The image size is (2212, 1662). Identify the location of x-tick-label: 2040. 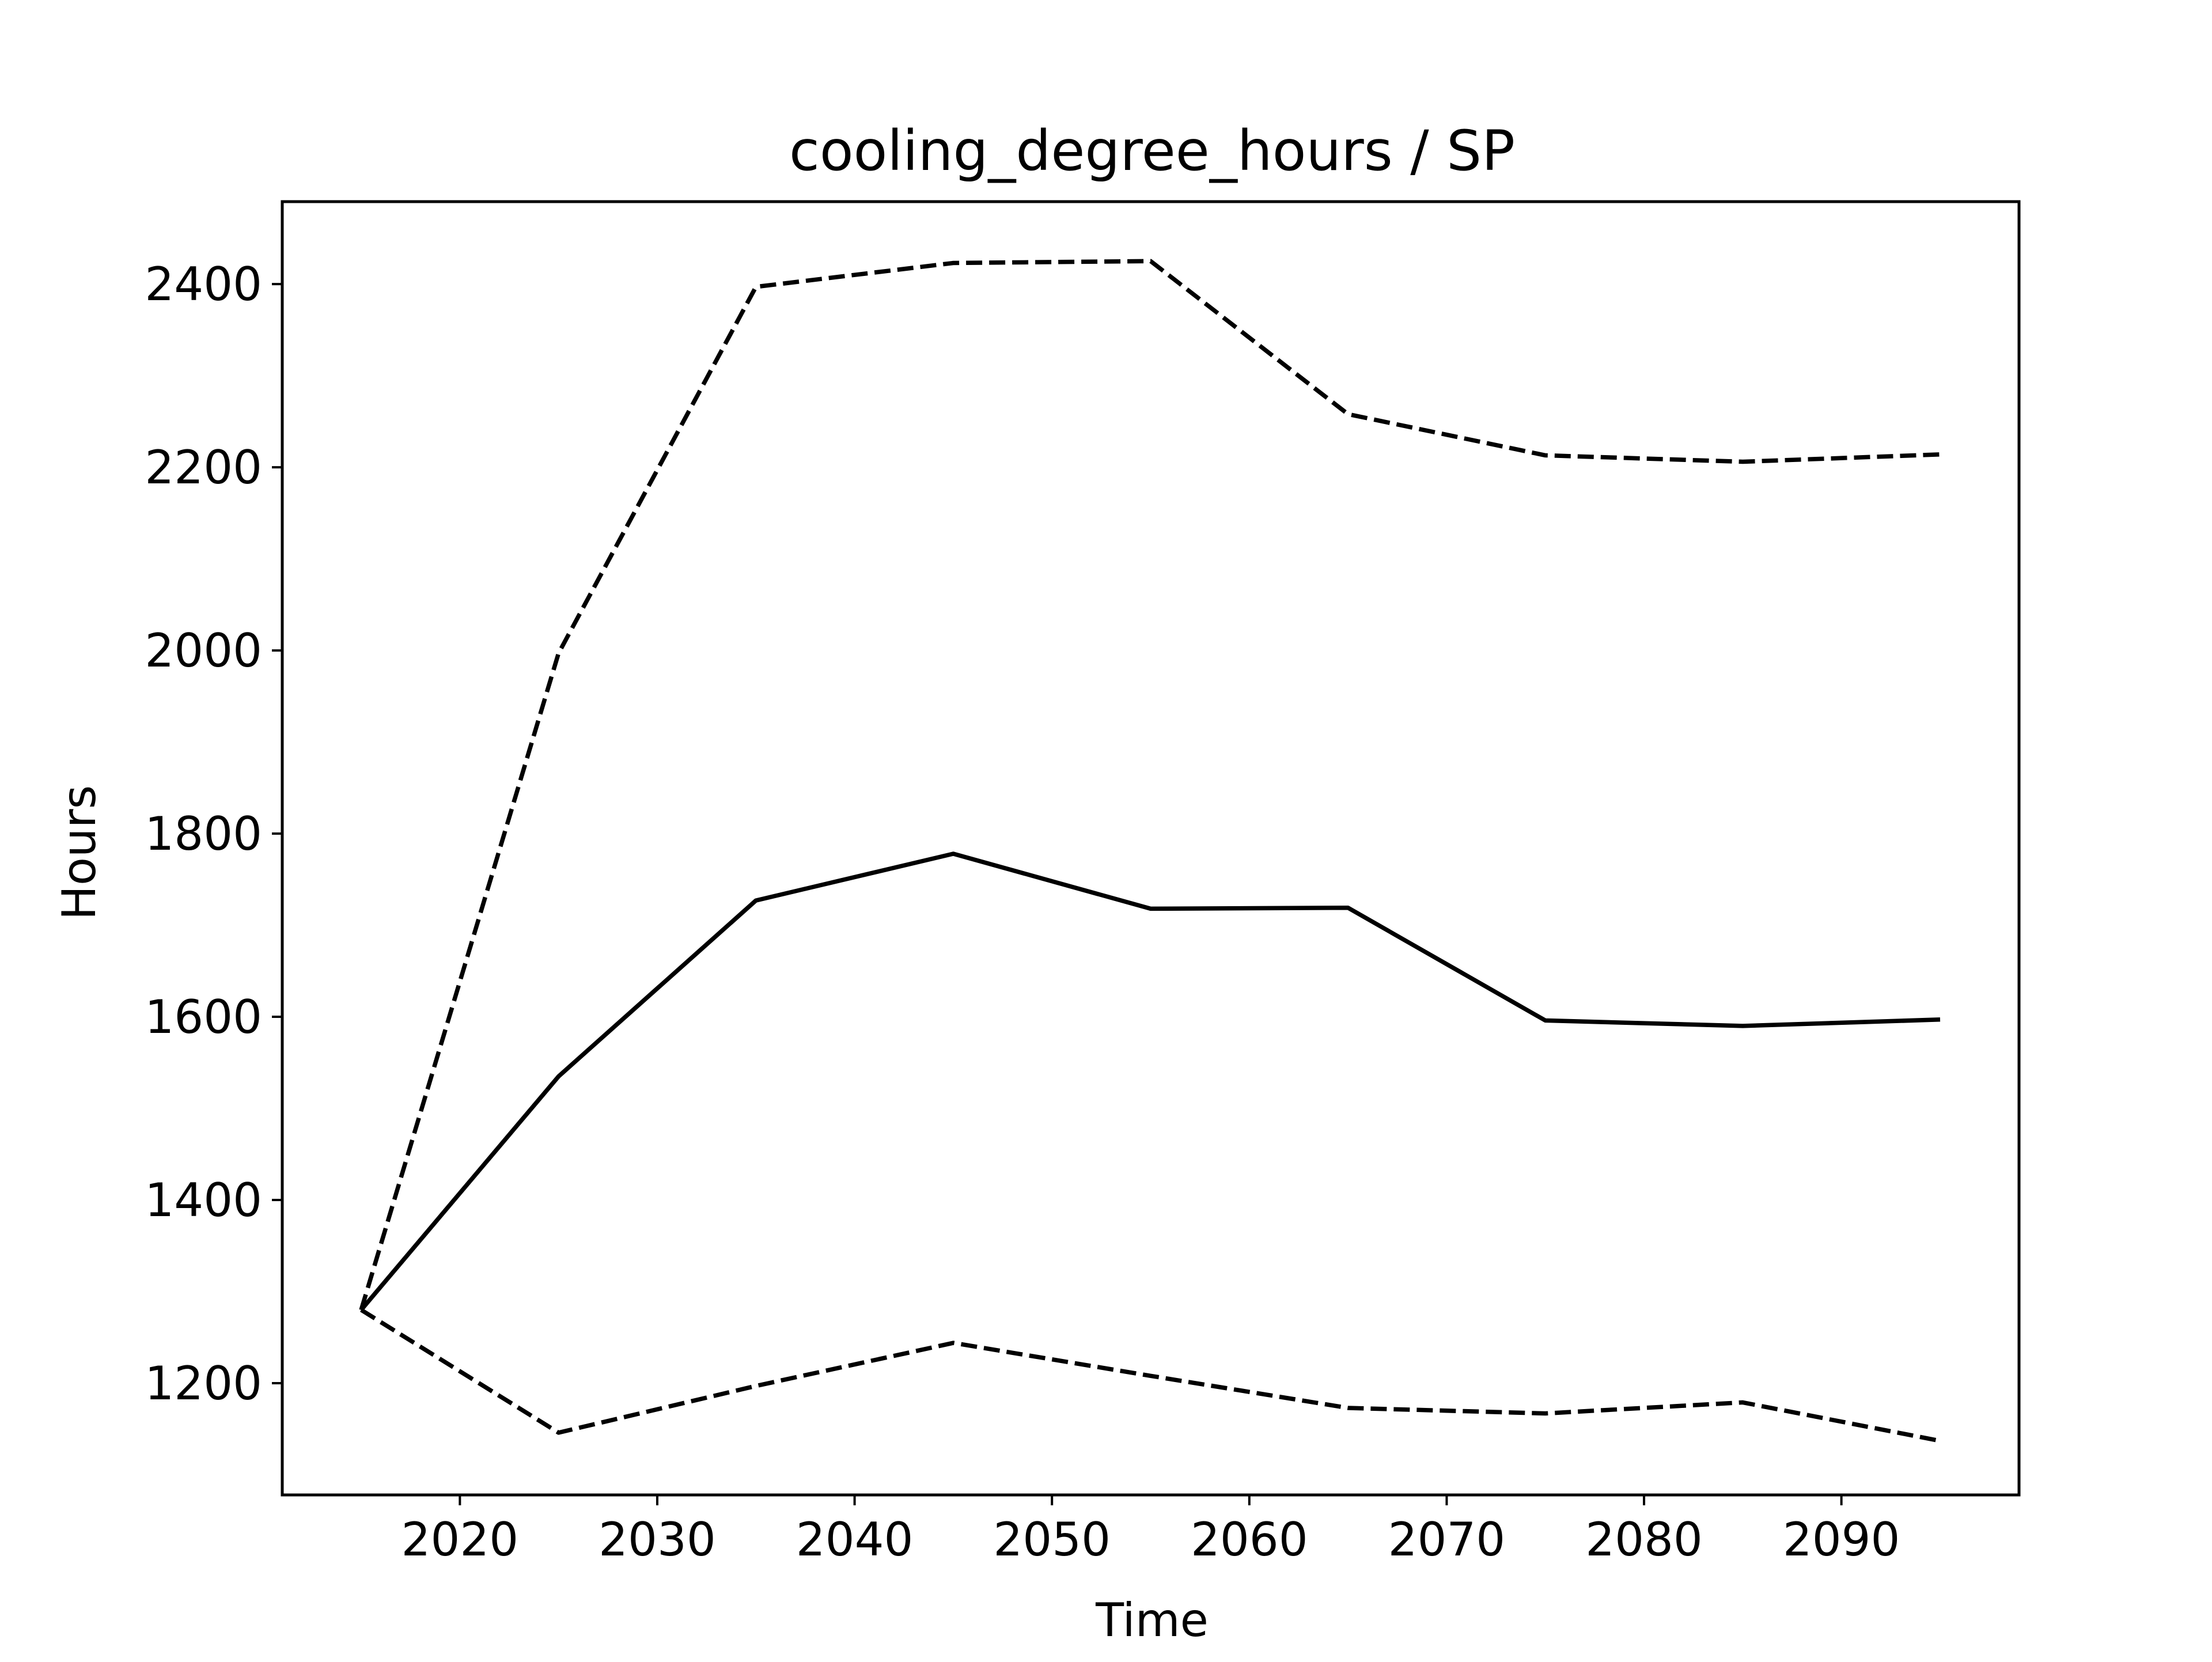
(855, 1539).